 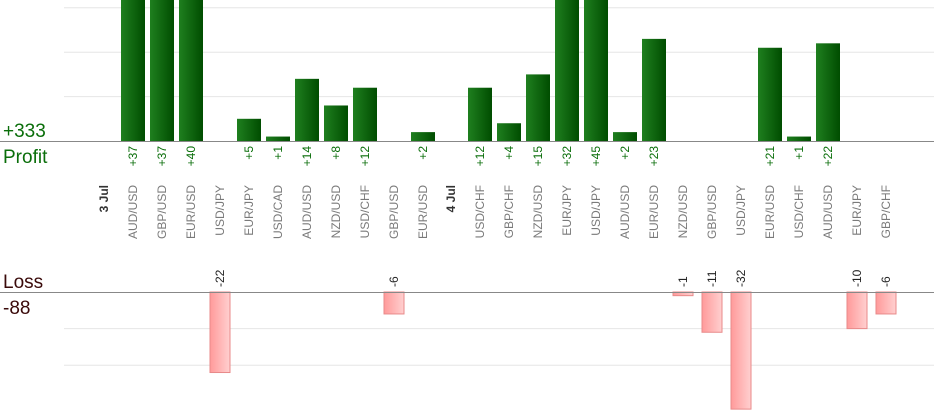 What do you see at coordinates (509, 153) in the screenshot?
I see `value-label: +4` at bounding box center [509, 153].